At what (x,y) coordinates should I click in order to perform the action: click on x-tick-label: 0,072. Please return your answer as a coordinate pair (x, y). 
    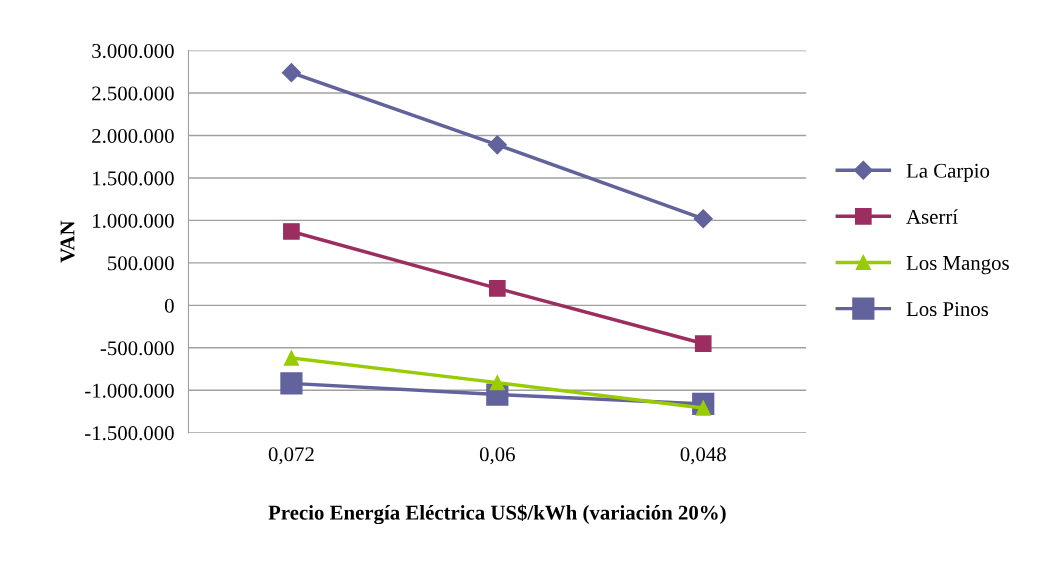
    Looking at the image, I should click on (291, 456).